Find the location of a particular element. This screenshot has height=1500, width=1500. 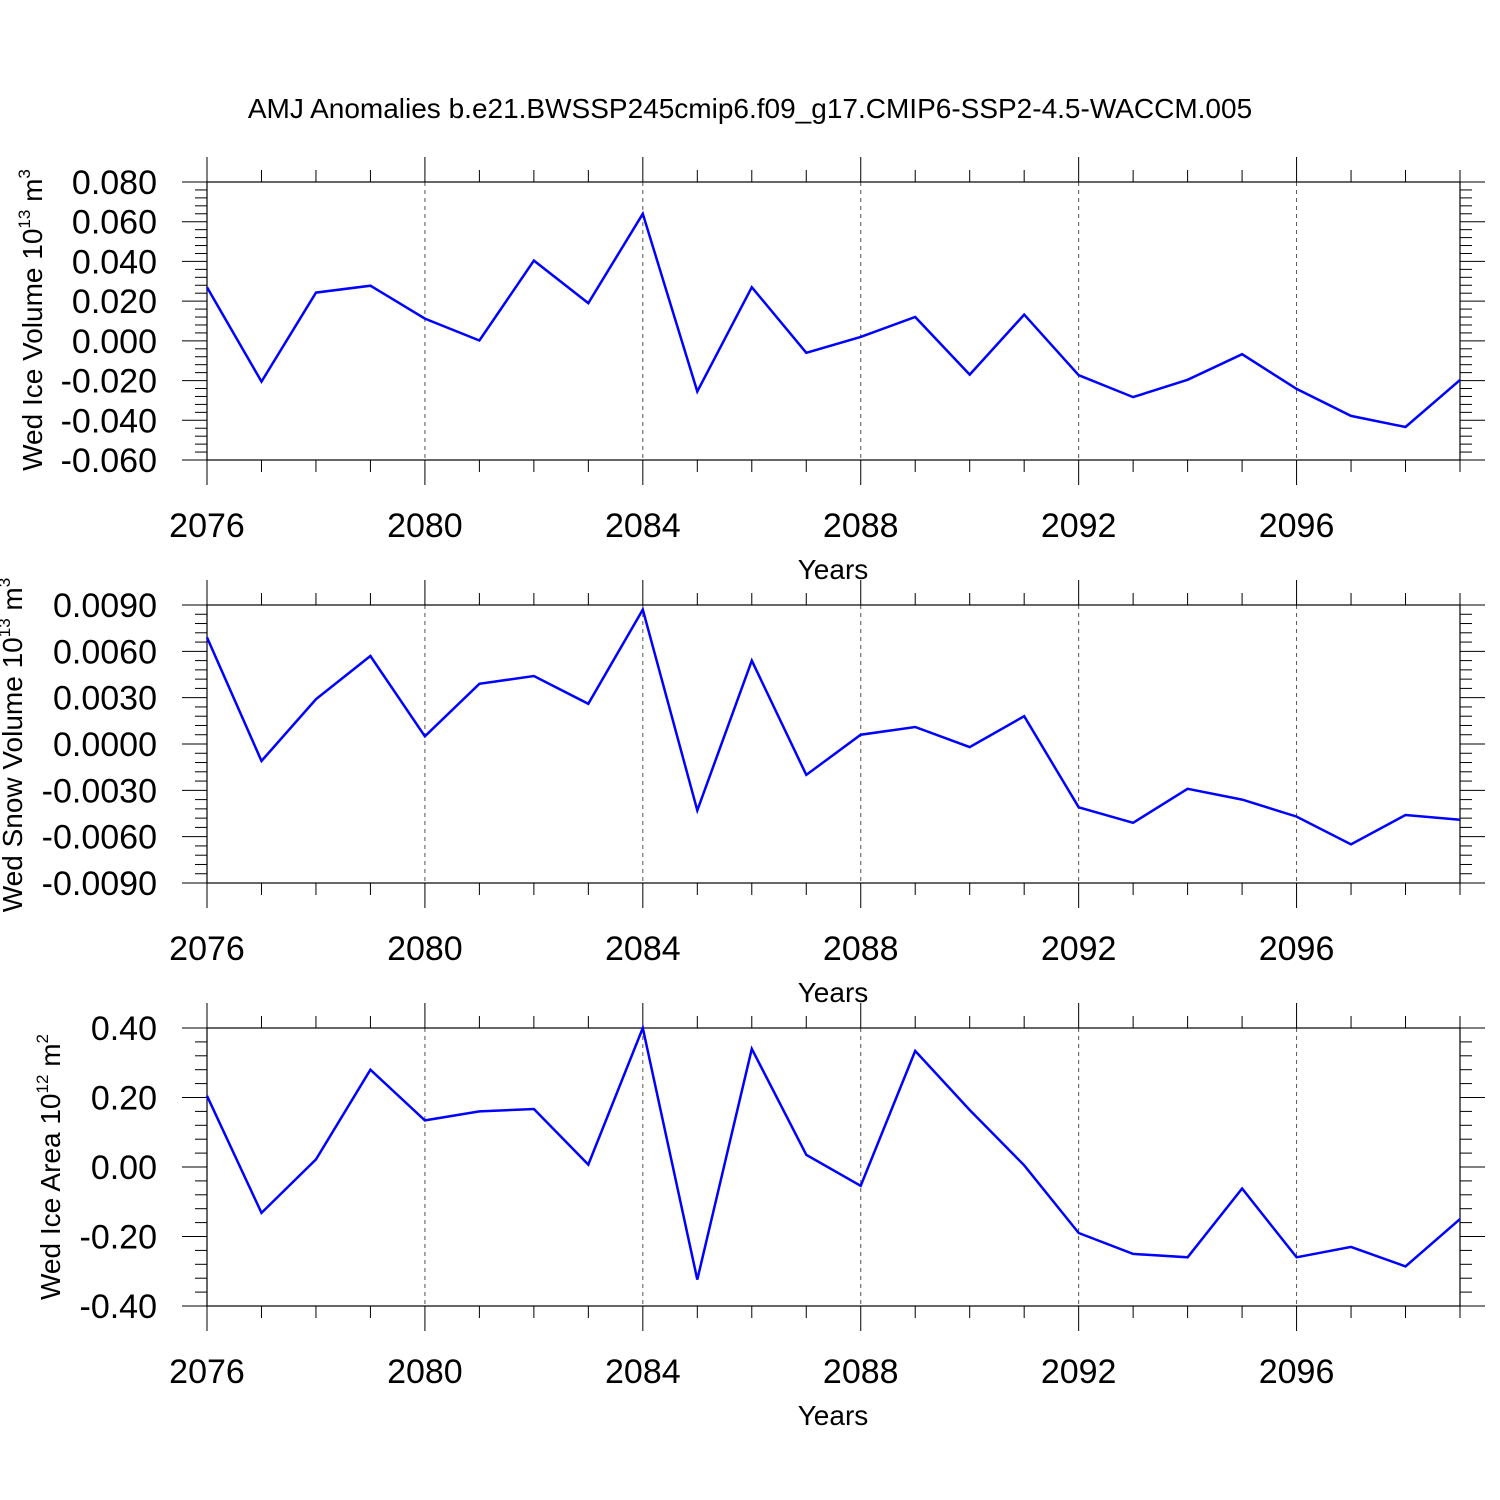

y-tick-label: 0.0090 is located at coordinates (105, 606).